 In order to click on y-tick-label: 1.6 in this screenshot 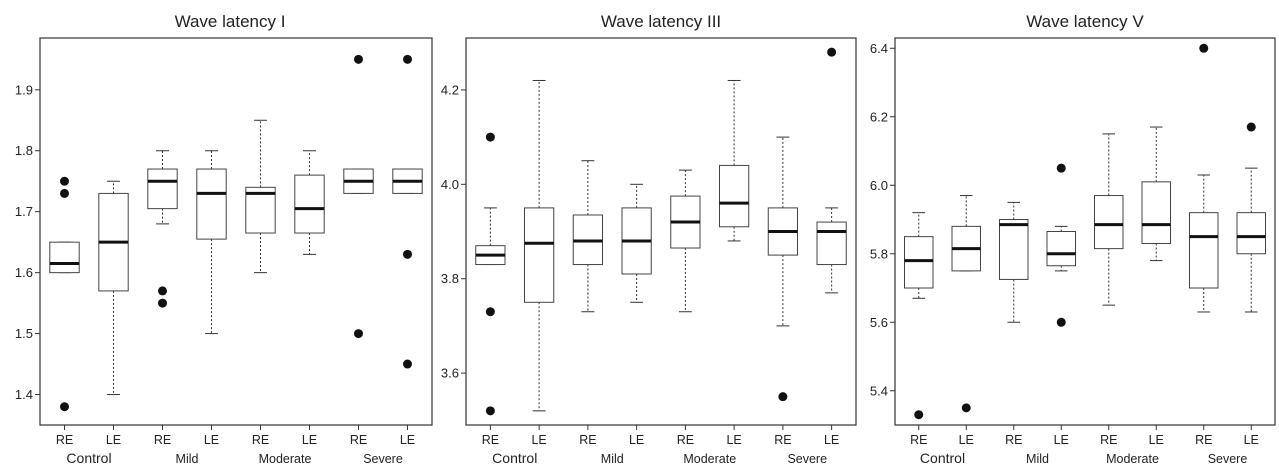, I will do `click(24, 272)`.